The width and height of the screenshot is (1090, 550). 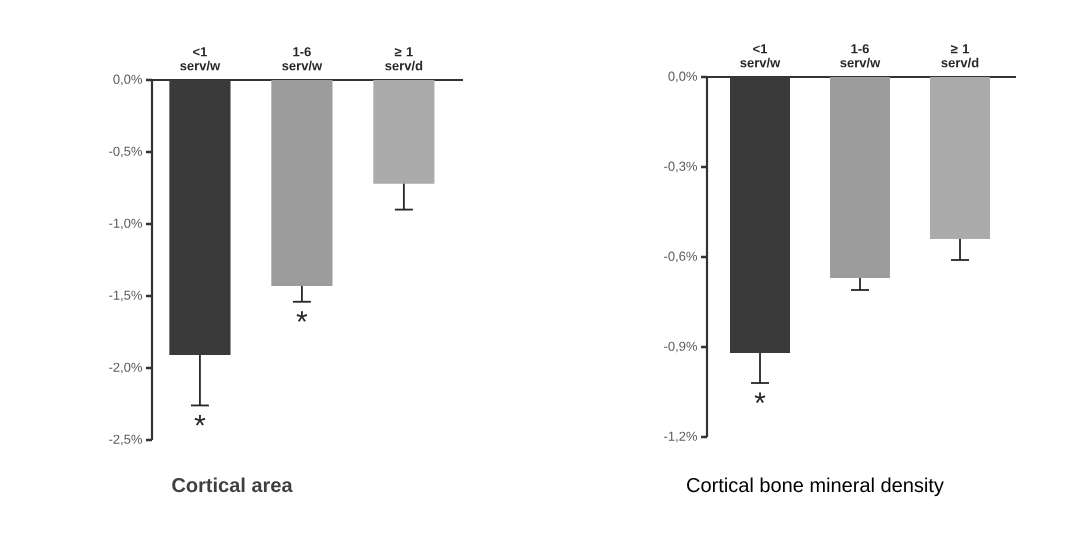 I want to click on y-tick-label: -2,5%, so click(x=126, y=440).